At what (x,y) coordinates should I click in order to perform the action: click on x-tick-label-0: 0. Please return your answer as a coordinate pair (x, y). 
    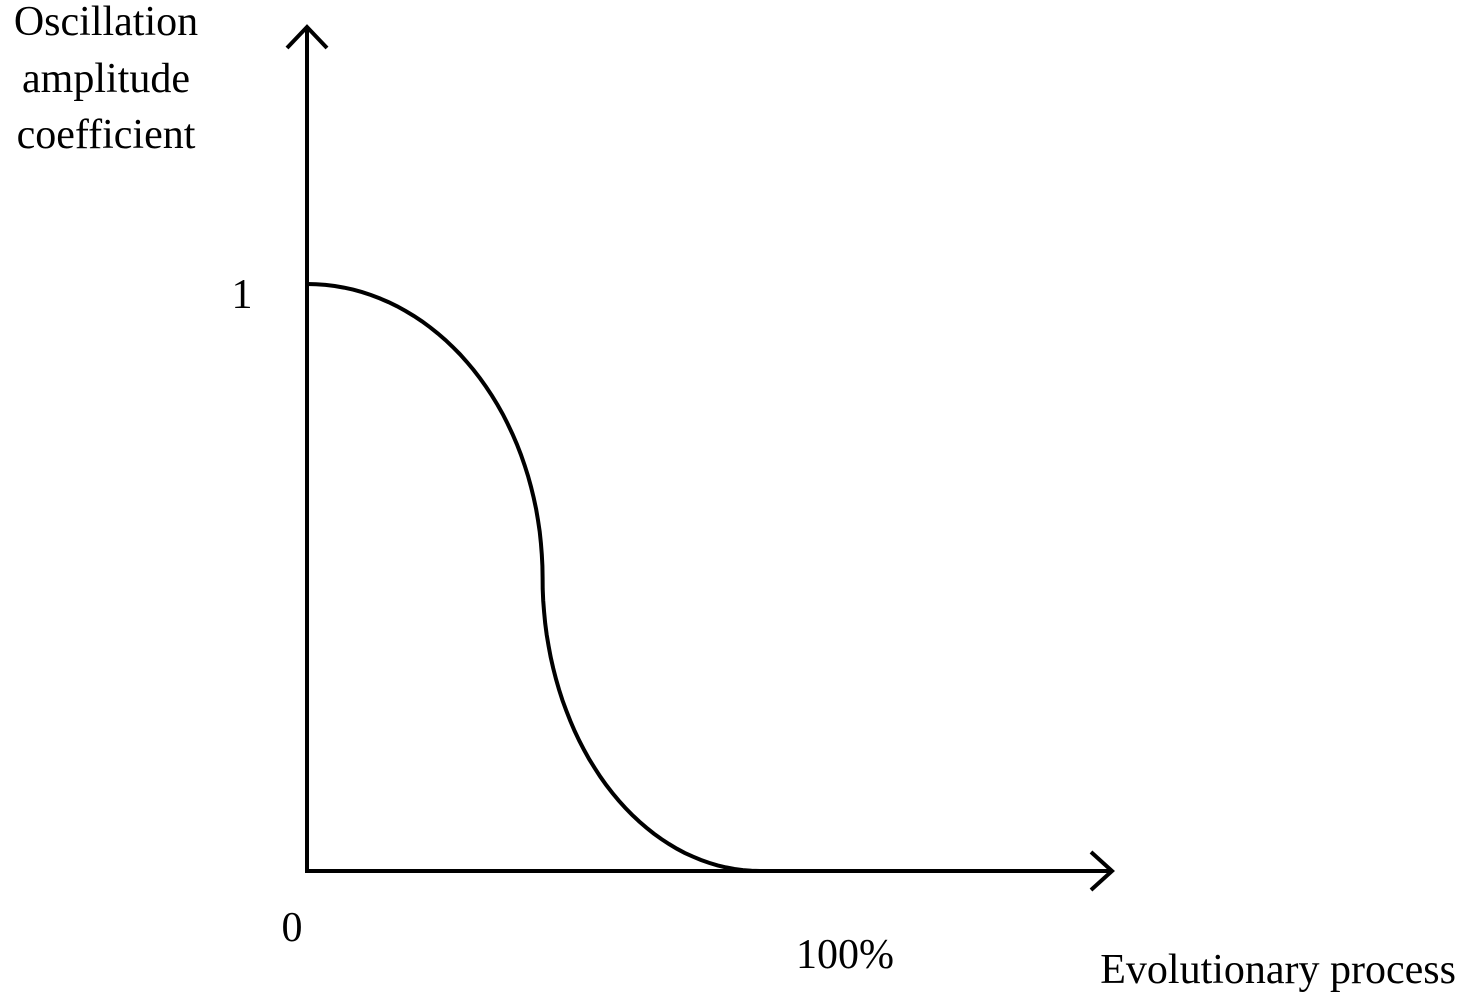
    Looking at the image, I should click on (292, 928).